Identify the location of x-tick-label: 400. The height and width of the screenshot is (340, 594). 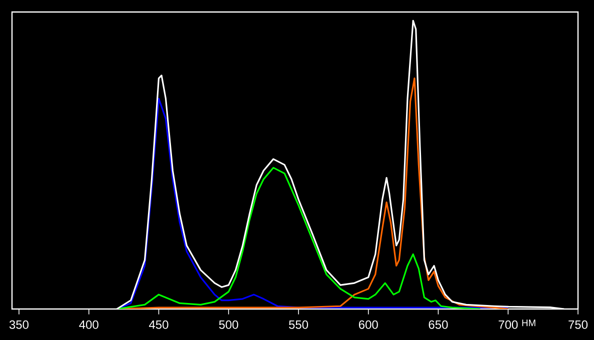
(88, 324).